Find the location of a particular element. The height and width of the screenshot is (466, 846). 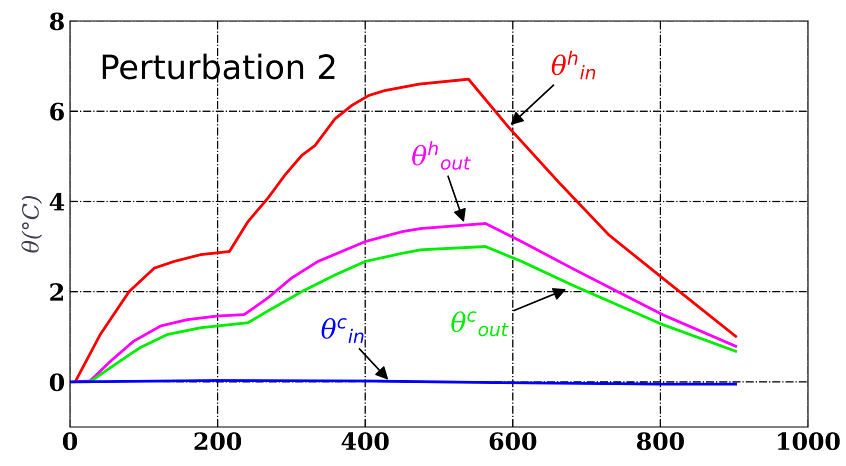

x-tick-label: 200 is located at coordinates (218, 441).